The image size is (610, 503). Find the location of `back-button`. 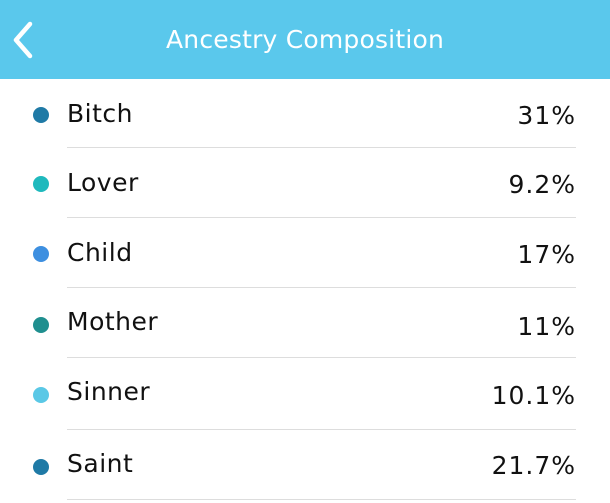

back-button is located at coordinates (26, 40).